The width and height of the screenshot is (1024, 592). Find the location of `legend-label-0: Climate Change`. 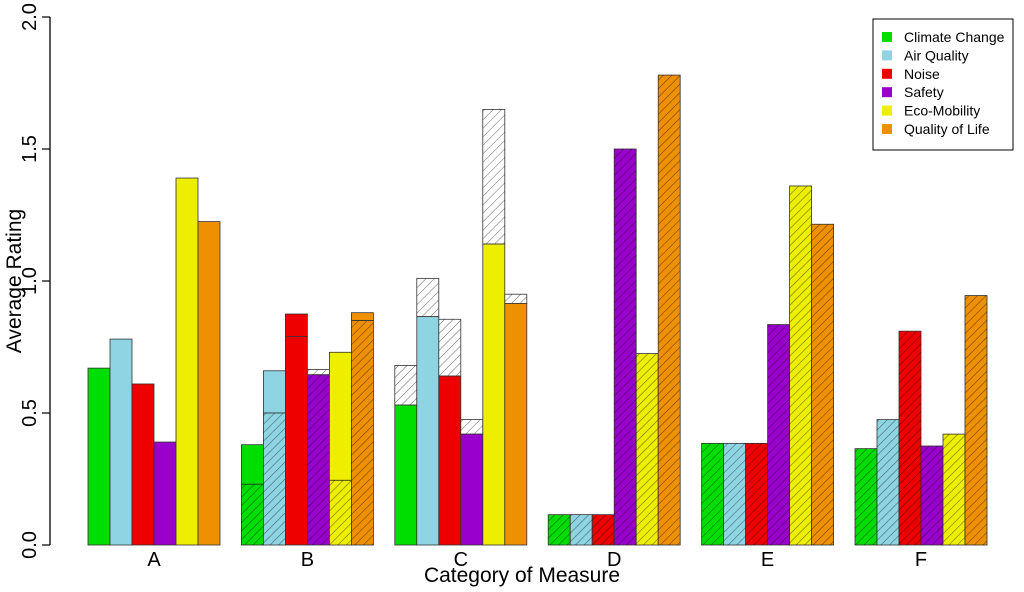

legend-label-0: Climate Change is located at coordinates (954, 37).